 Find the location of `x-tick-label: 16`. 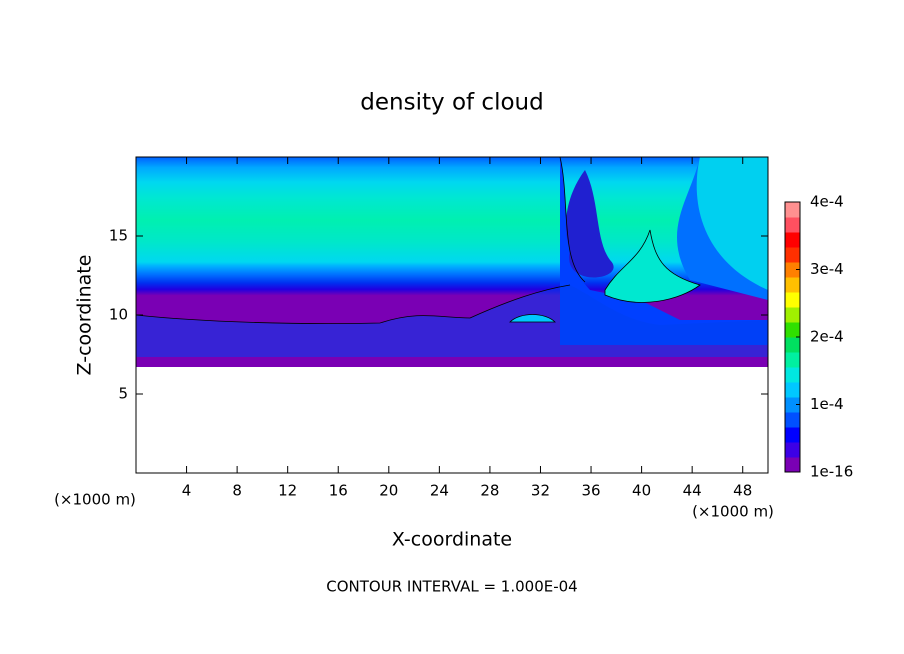

x-tick-label: 16 is located at coordinates (338, 491).